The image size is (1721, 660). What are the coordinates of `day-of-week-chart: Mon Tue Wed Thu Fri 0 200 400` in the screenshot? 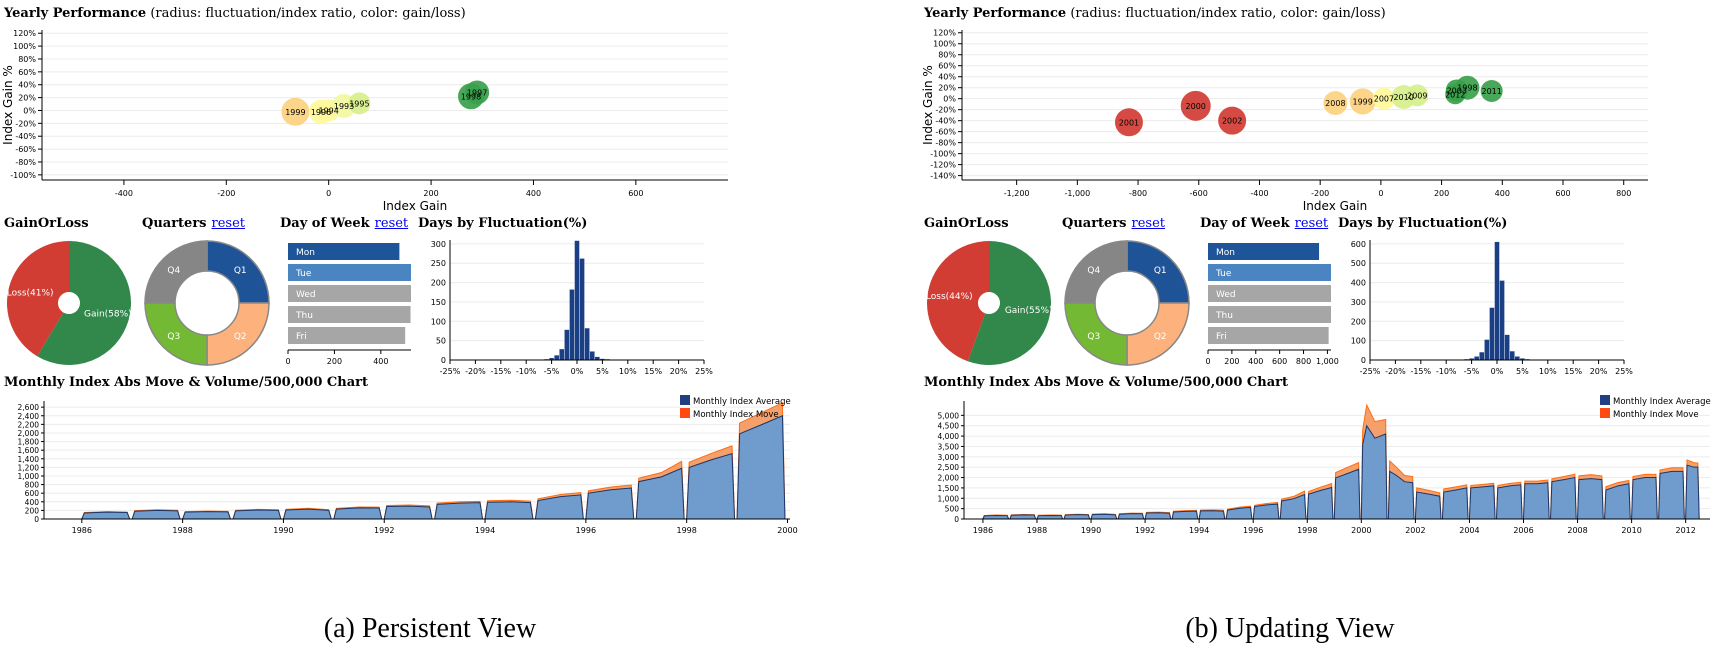 It's located at (348, 304).